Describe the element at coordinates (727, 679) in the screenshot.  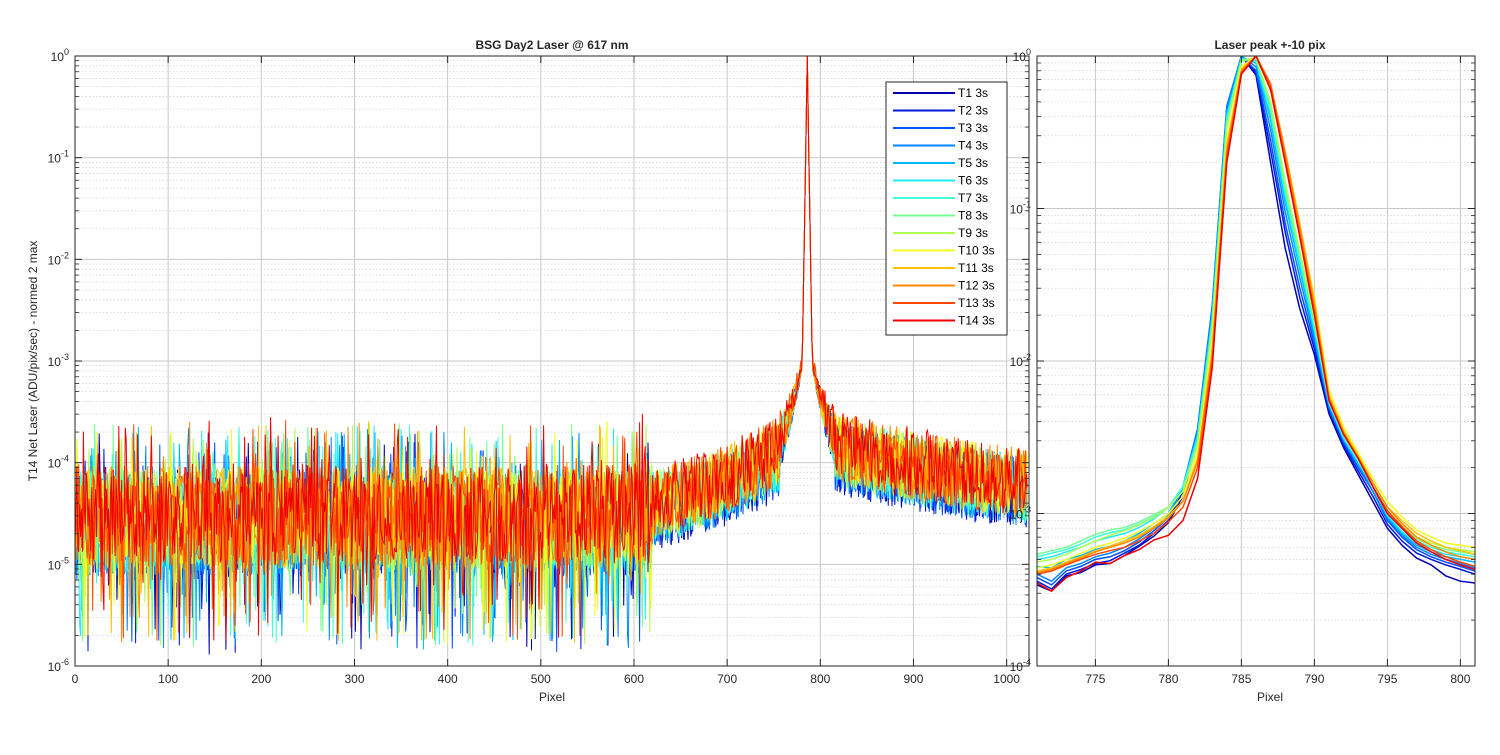
I see `main-x-tick-label: 700` at that location.